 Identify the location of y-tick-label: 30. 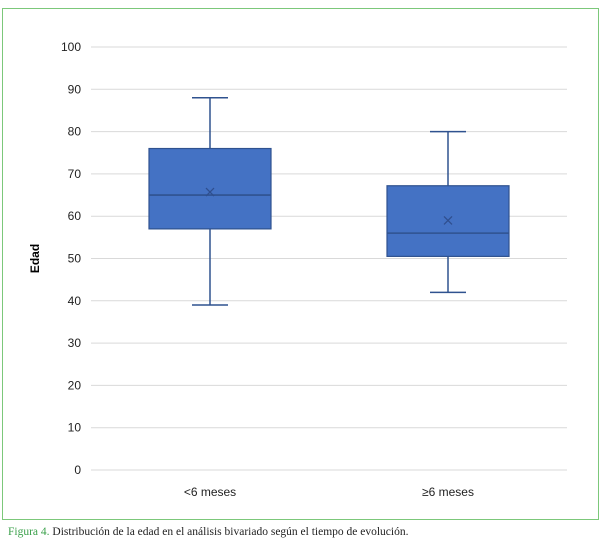
(75, 343).